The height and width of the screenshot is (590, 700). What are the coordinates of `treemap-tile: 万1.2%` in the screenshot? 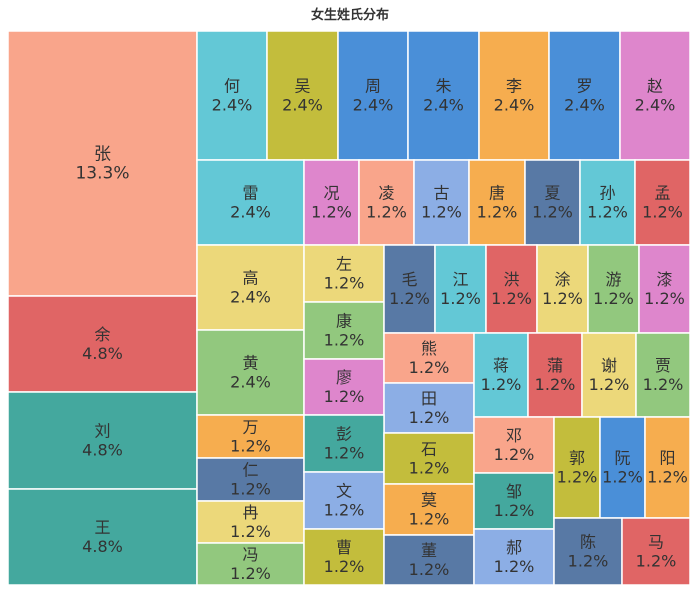 It's located at (250, 436).